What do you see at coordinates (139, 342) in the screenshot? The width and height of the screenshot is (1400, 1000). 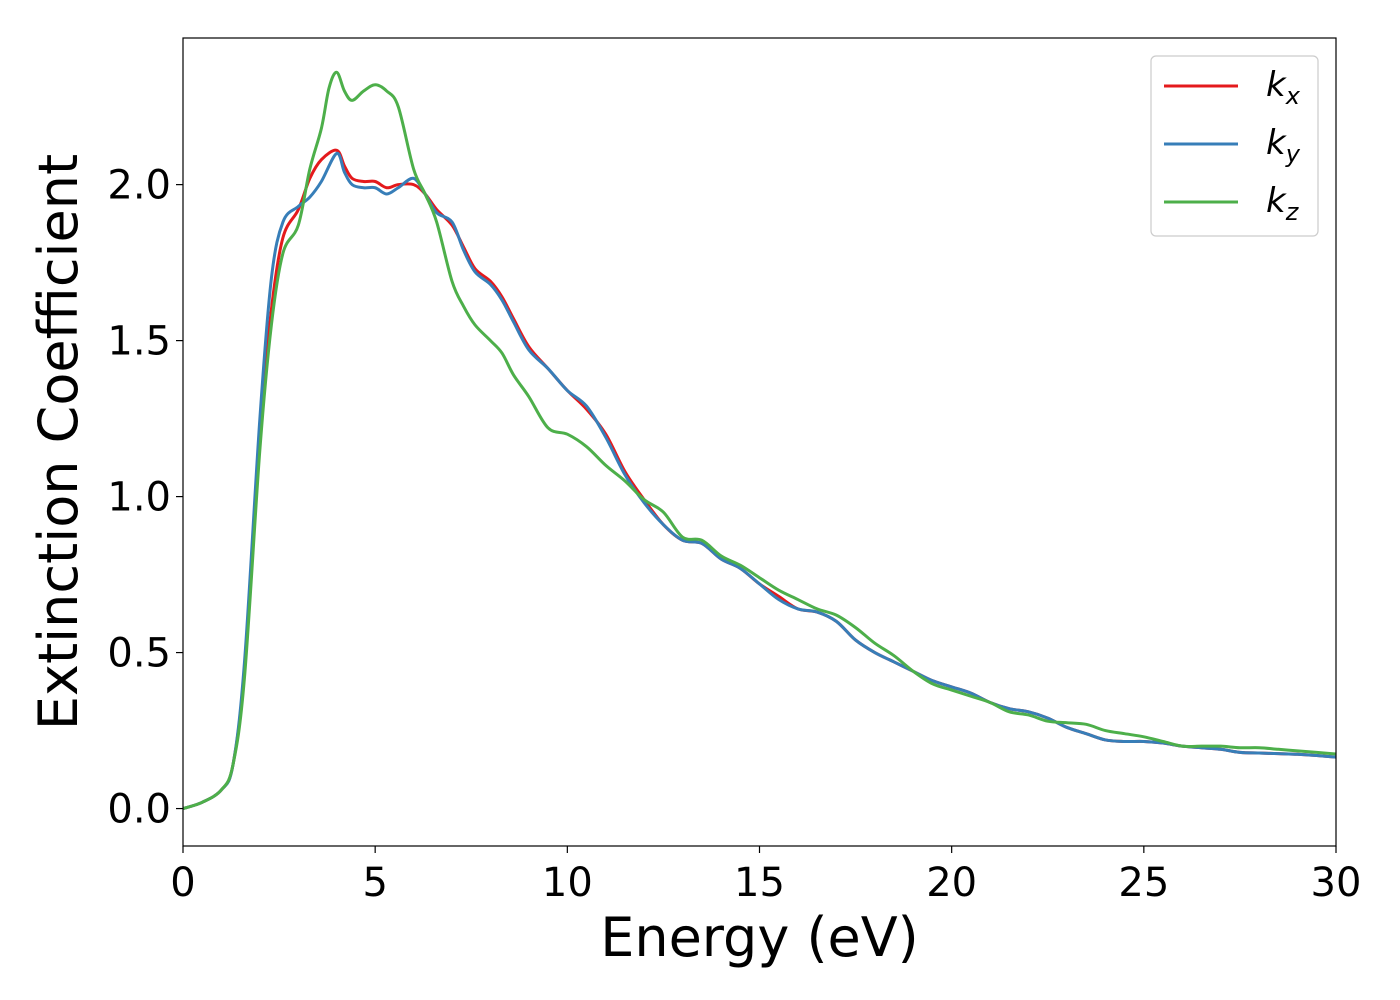 I see `y-tick-label: 1.5` at bounding box center [139, 342].